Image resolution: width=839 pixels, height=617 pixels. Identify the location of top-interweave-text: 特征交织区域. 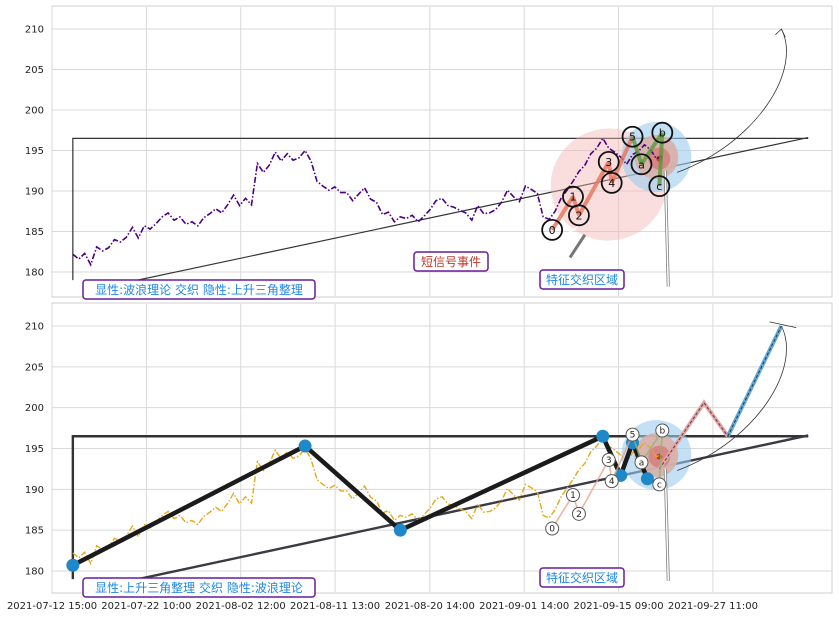
(582, 279).